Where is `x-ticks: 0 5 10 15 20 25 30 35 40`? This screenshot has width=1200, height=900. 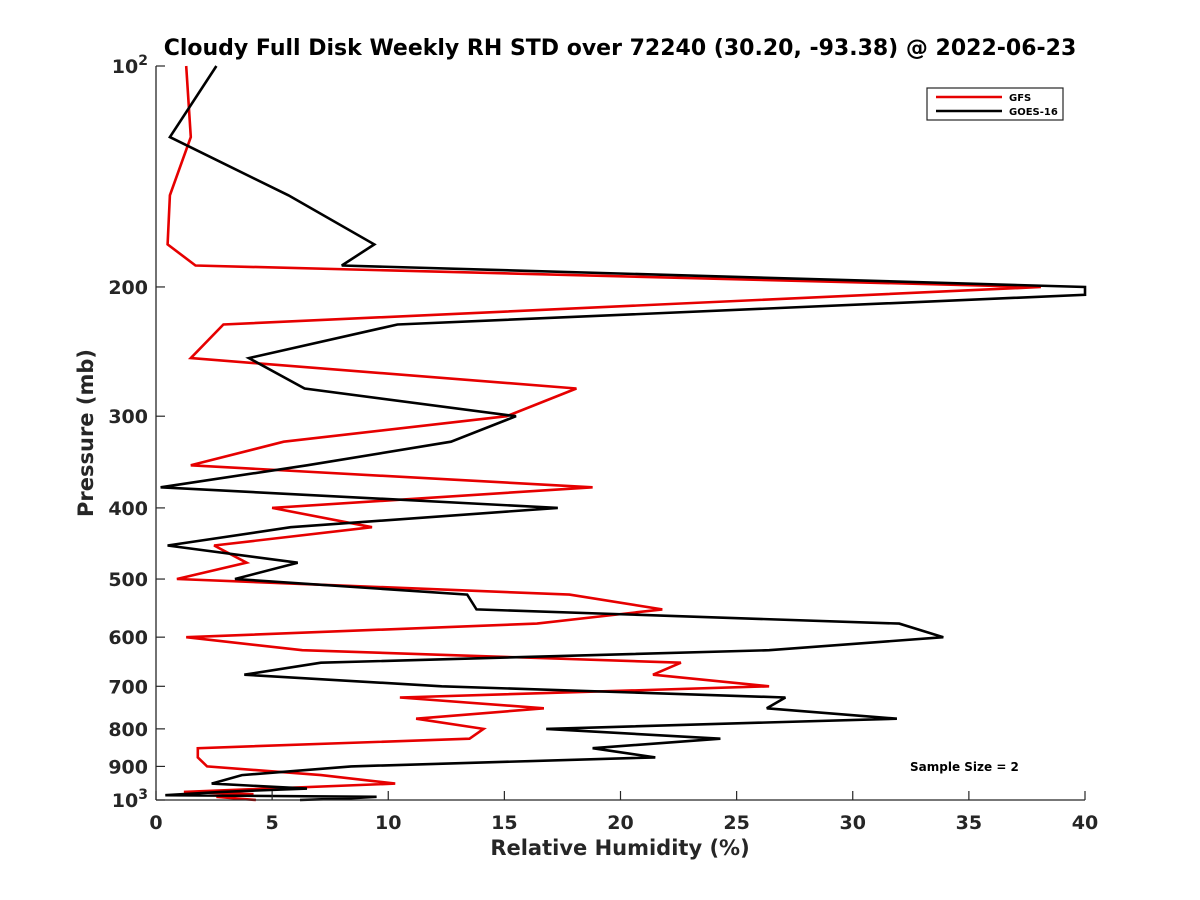
x-ticks: 0 5 10 15 20 25 30 35 40 is located at coordinates (623, 812).